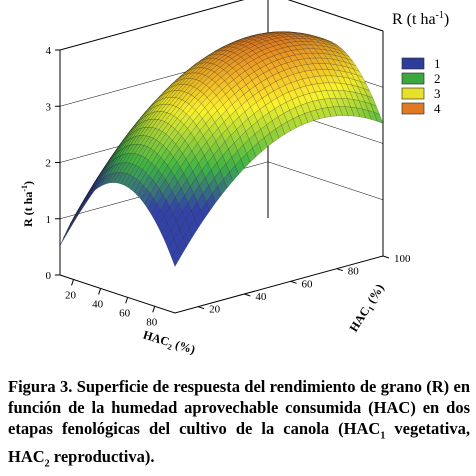 The height and width of the screenshot is (476, 476). What do you see at coordinates (49, 164) in the screenshot?
I see `z-tick-label: 2` at bounding box center [49, 164].